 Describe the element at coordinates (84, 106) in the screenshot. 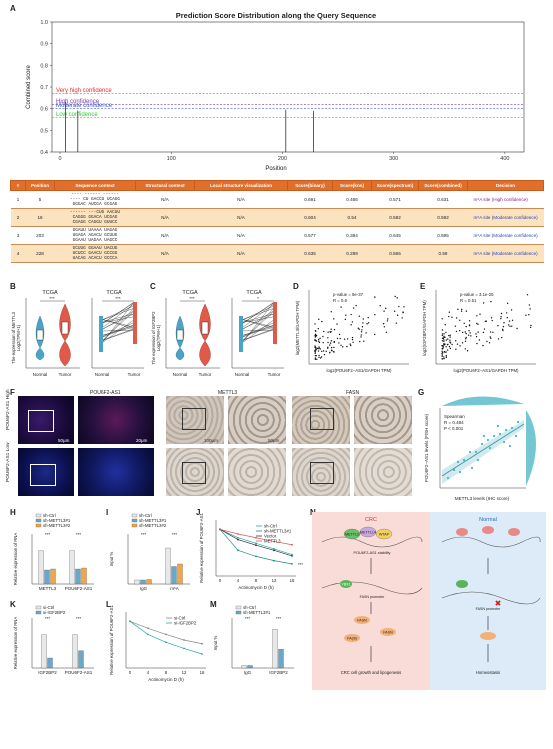

I see `threshold-label: Moderate confidence` at that location.